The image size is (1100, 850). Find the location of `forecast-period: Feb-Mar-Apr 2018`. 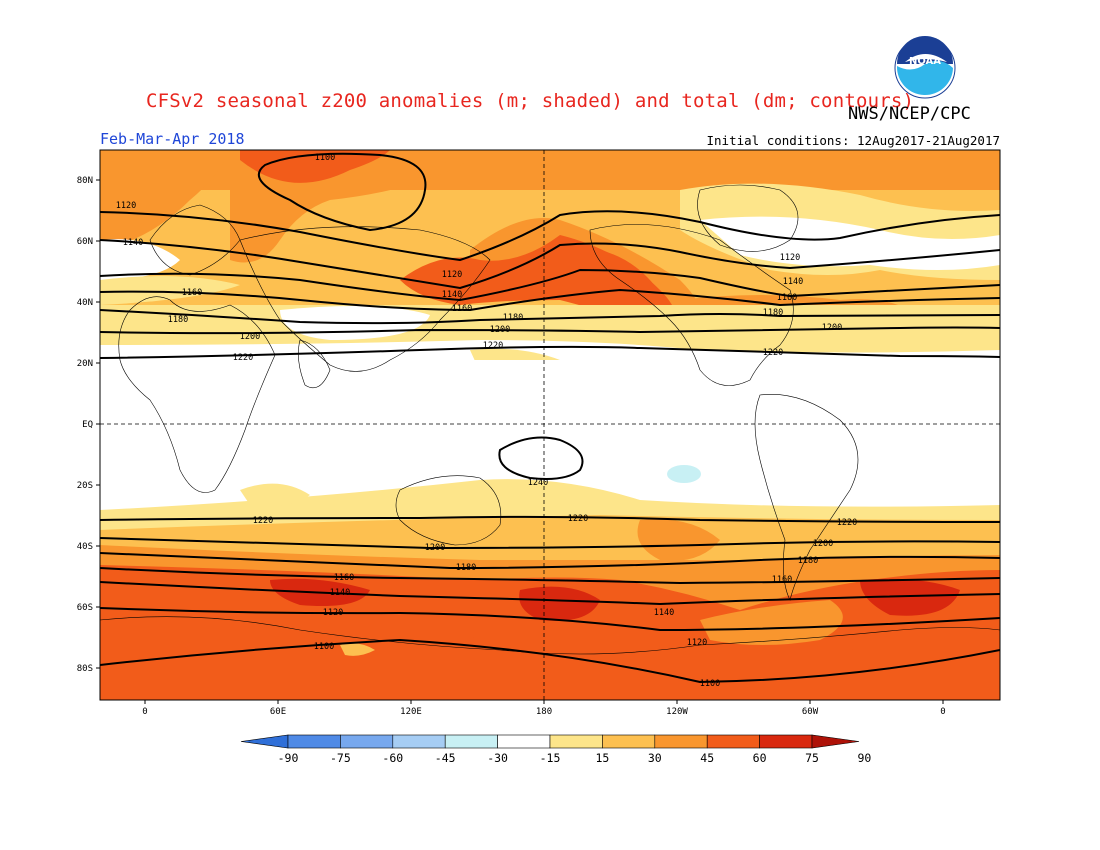

forecast-period: Feb-Mar-Apr 2018 is located at coordinates (172, 139).